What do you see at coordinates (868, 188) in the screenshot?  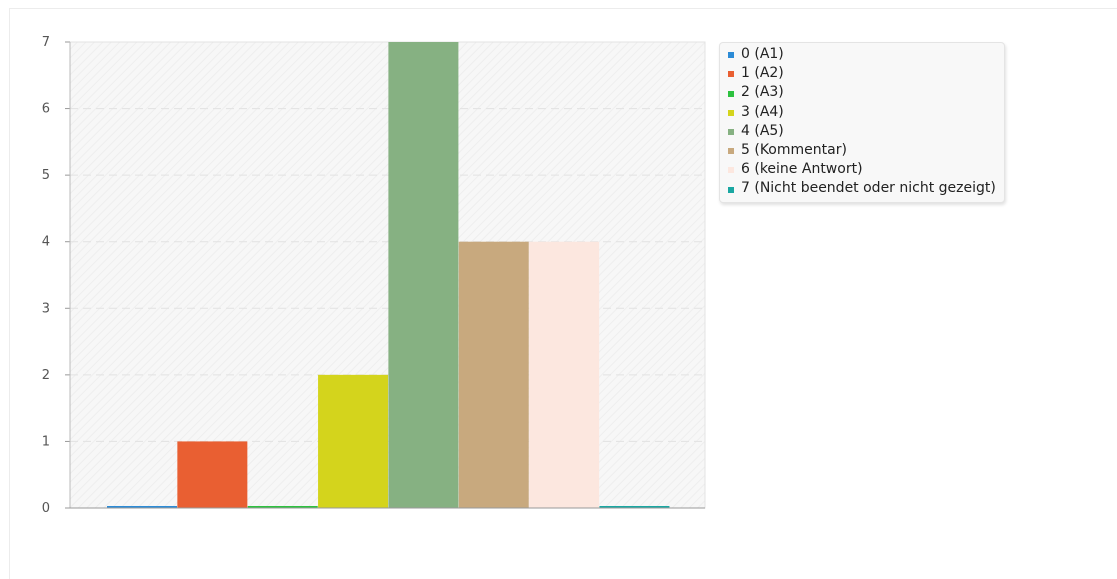 I see `legend-label: 7 (Nicht beendet oder nicht gezeigt)` at bounding box center [868, 188].